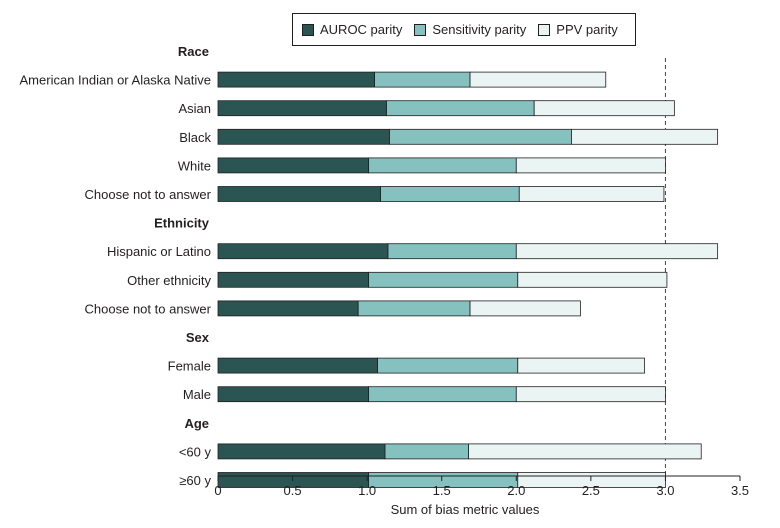 This screenshot has width=780, height=528. Describe the element at coordinates (193, 51) in the screenshot. I see `group-label: Race` at that location.